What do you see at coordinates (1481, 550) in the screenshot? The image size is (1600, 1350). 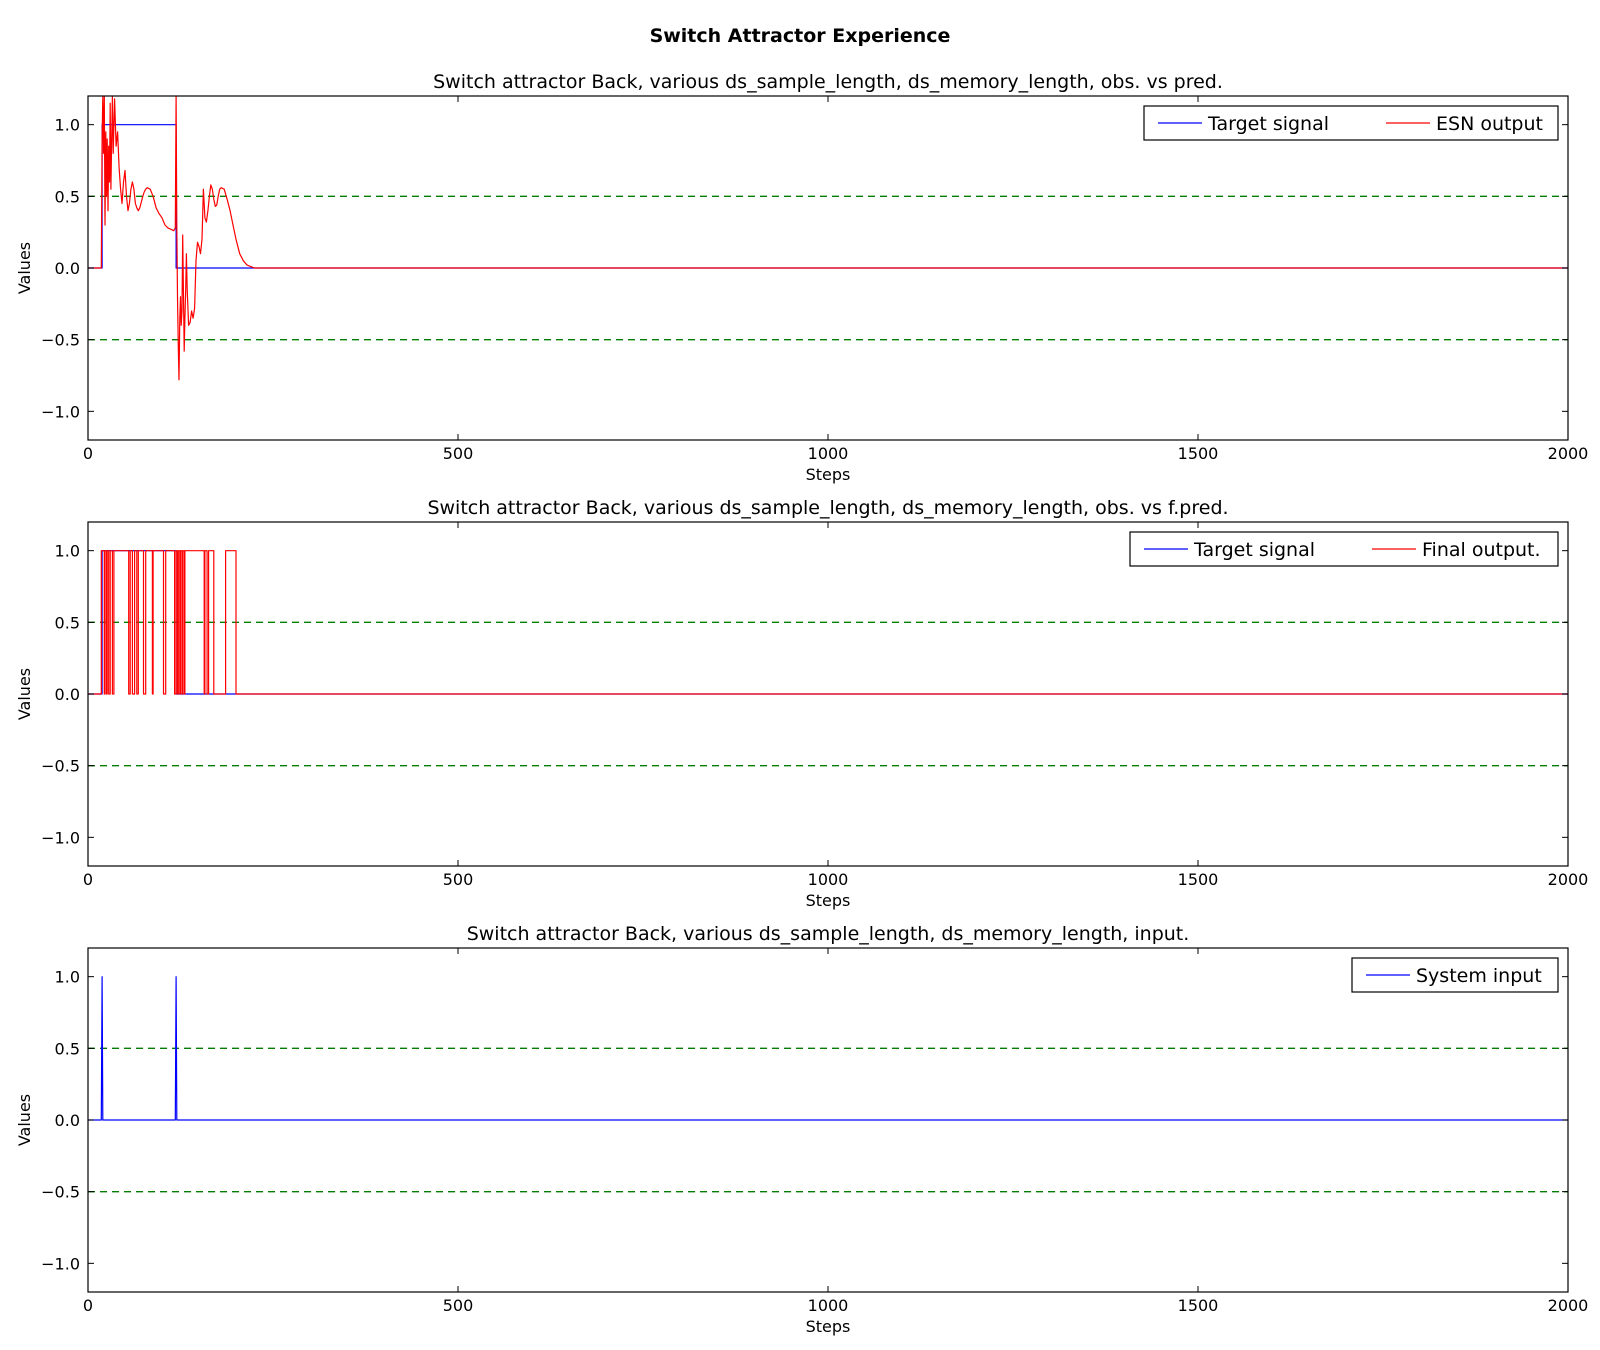 I see `legend-label: Final output.` at bounding box center [1481, 550].